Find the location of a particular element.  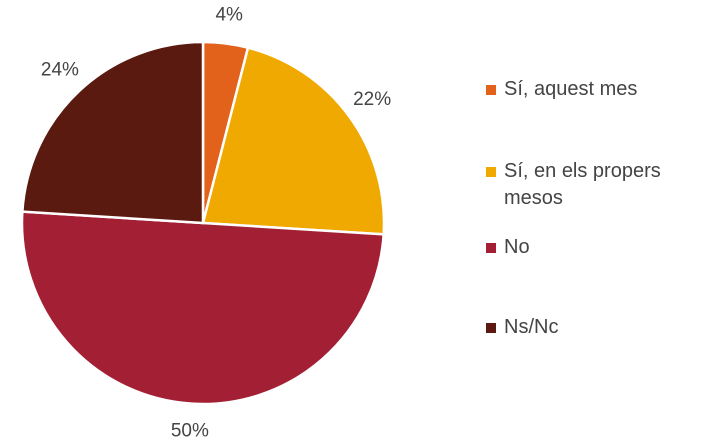

legend-item: Sí, aquest mes is located at coordinates (601, 89).